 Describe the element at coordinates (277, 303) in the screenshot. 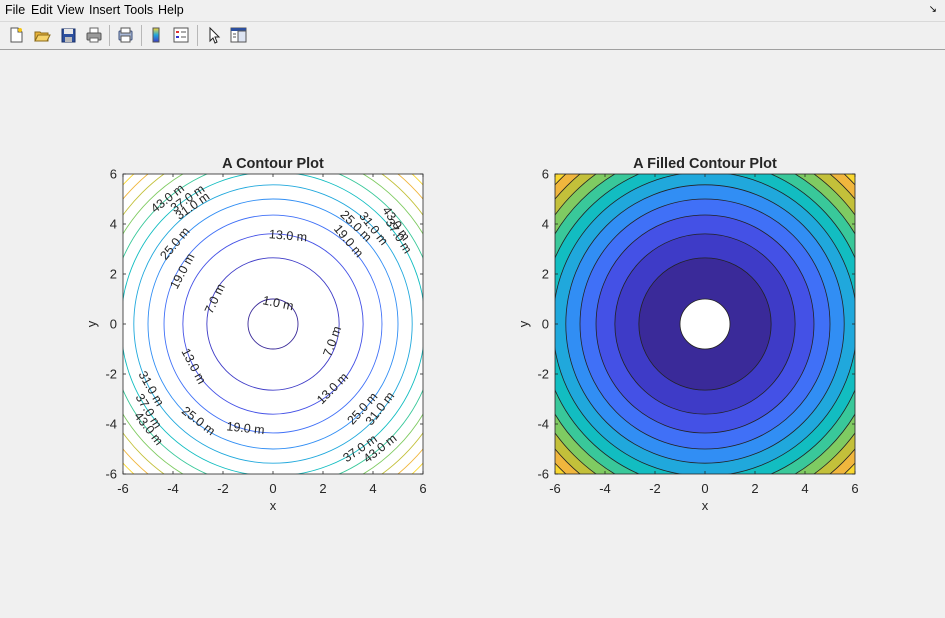

I see `contour-level-label: 1.0 m` at that location.